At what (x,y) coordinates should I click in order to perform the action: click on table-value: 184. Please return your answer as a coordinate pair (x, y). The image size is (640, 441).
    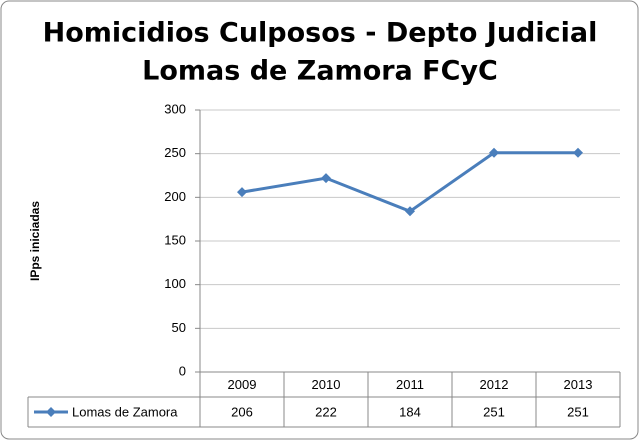
    Looking at the image, I should click on (410, 411).